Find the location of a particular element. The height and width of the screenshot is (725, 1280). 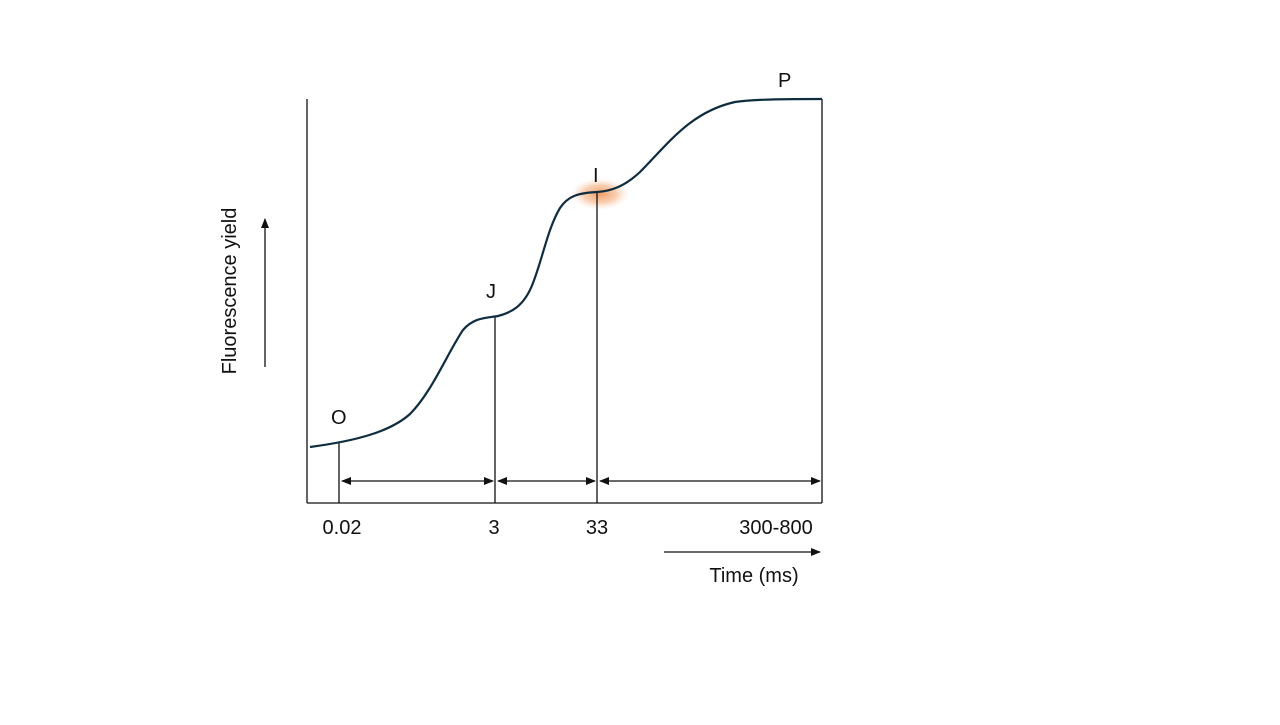

time-tick-3: 3 is located at coordinates (493, 528).